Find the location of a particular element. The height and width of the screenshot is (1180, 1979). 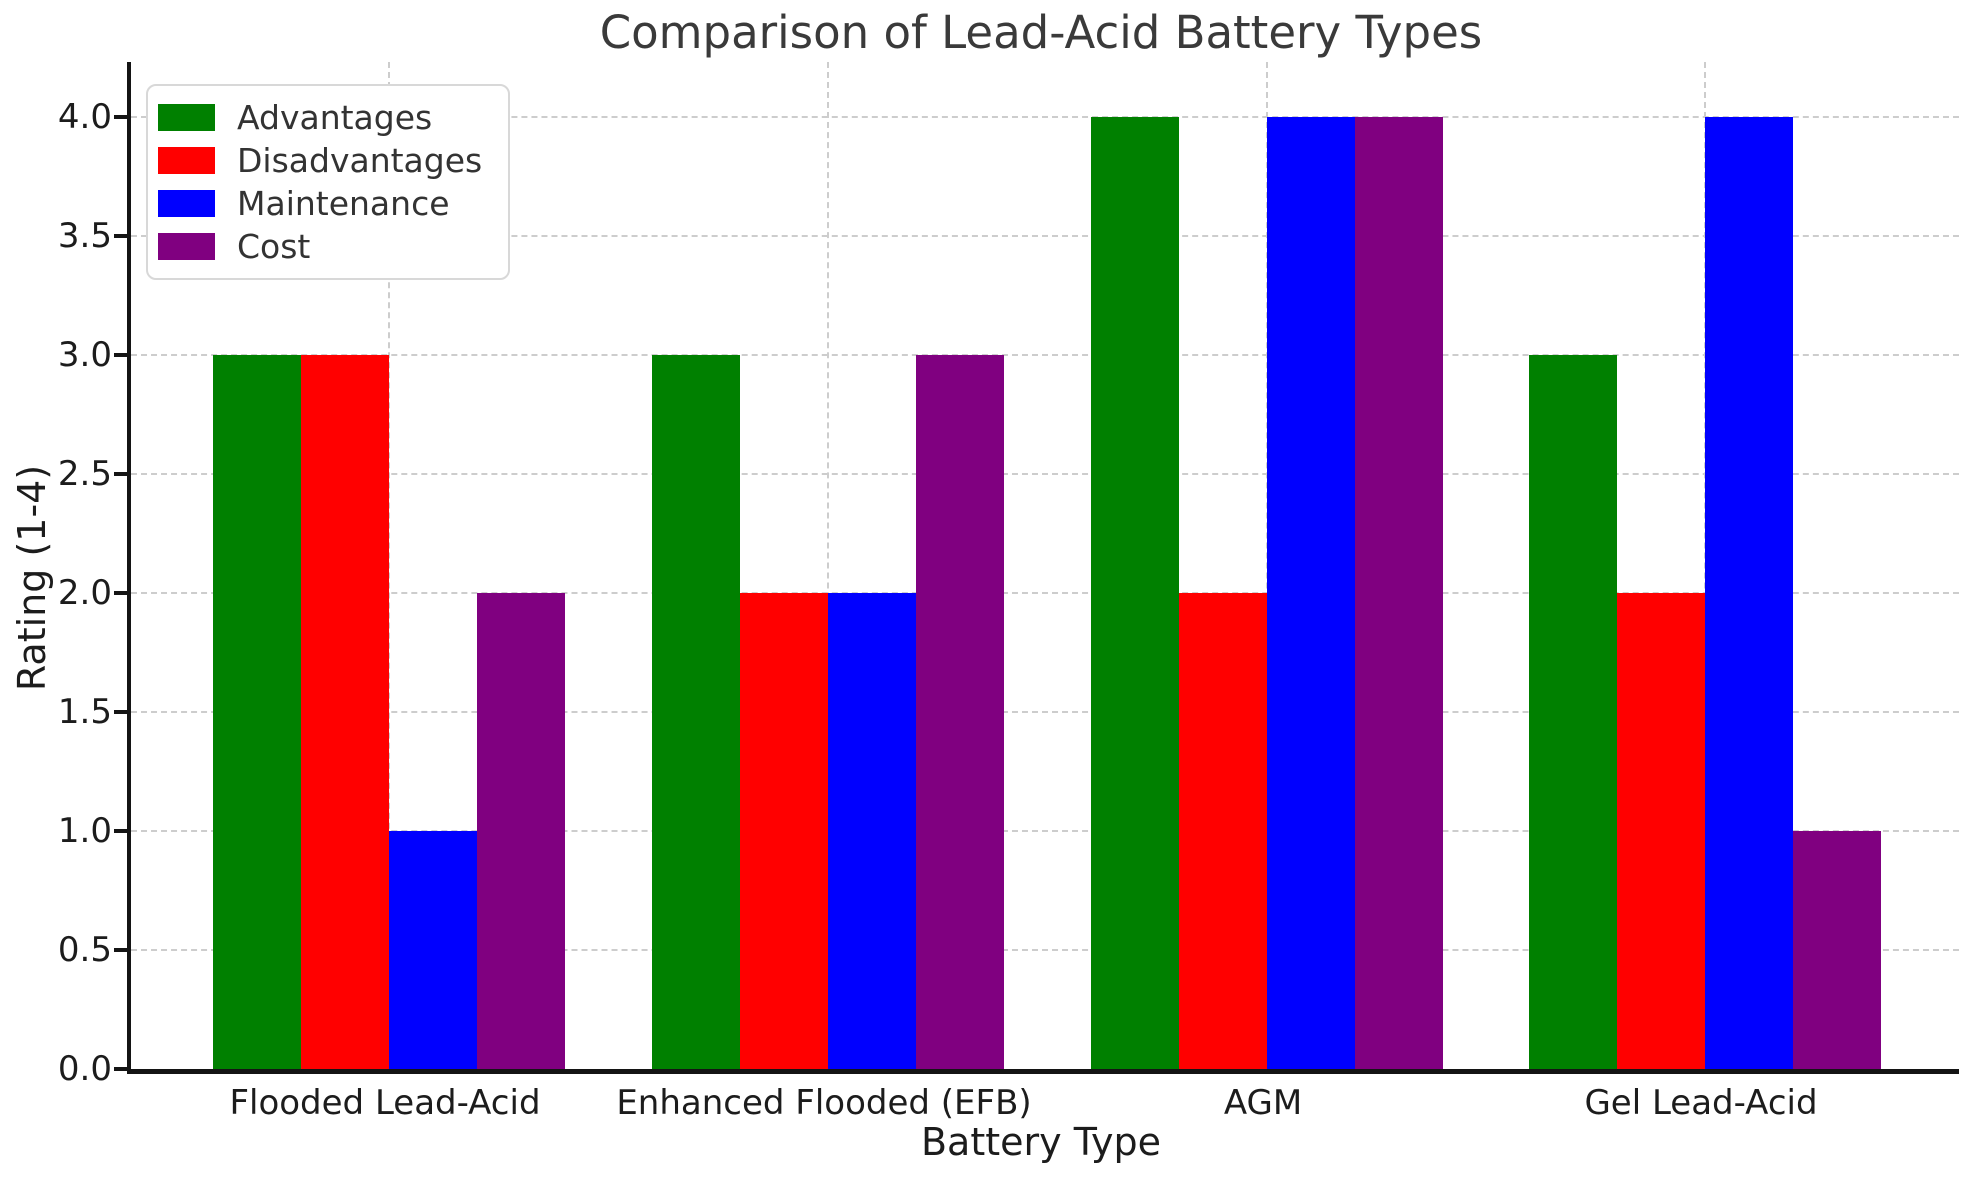

legend-item-maintenance: Maintenance is located at coordinates (320, 203).